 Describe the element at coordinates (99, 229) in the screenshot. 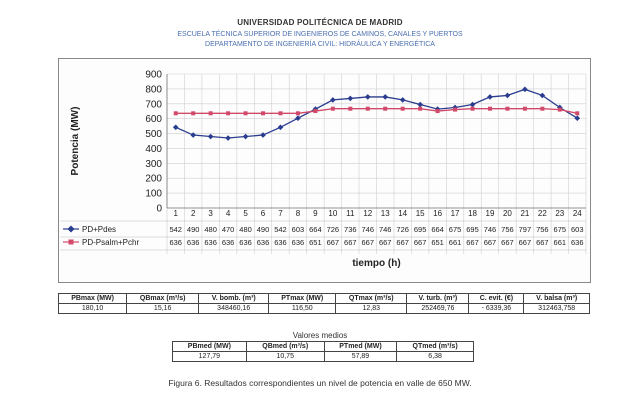

I see `legend-label: PD+Pdes` at that location.